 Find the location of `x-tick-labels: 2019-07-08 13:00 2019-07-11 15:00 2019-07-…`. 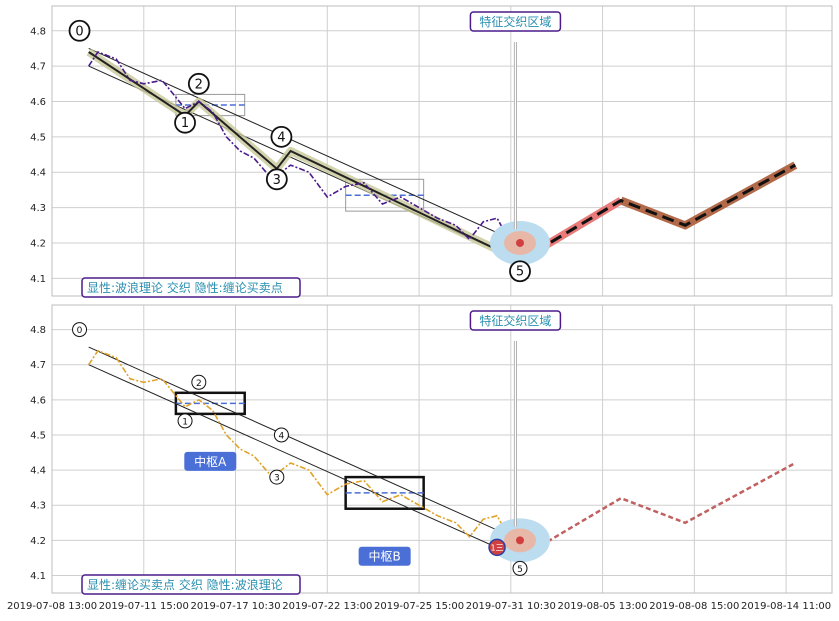

x-tick-labels: 2019-07-08 13:00 2019-07-11 15:00 2019-07-… is located at coordinates (419, 606).